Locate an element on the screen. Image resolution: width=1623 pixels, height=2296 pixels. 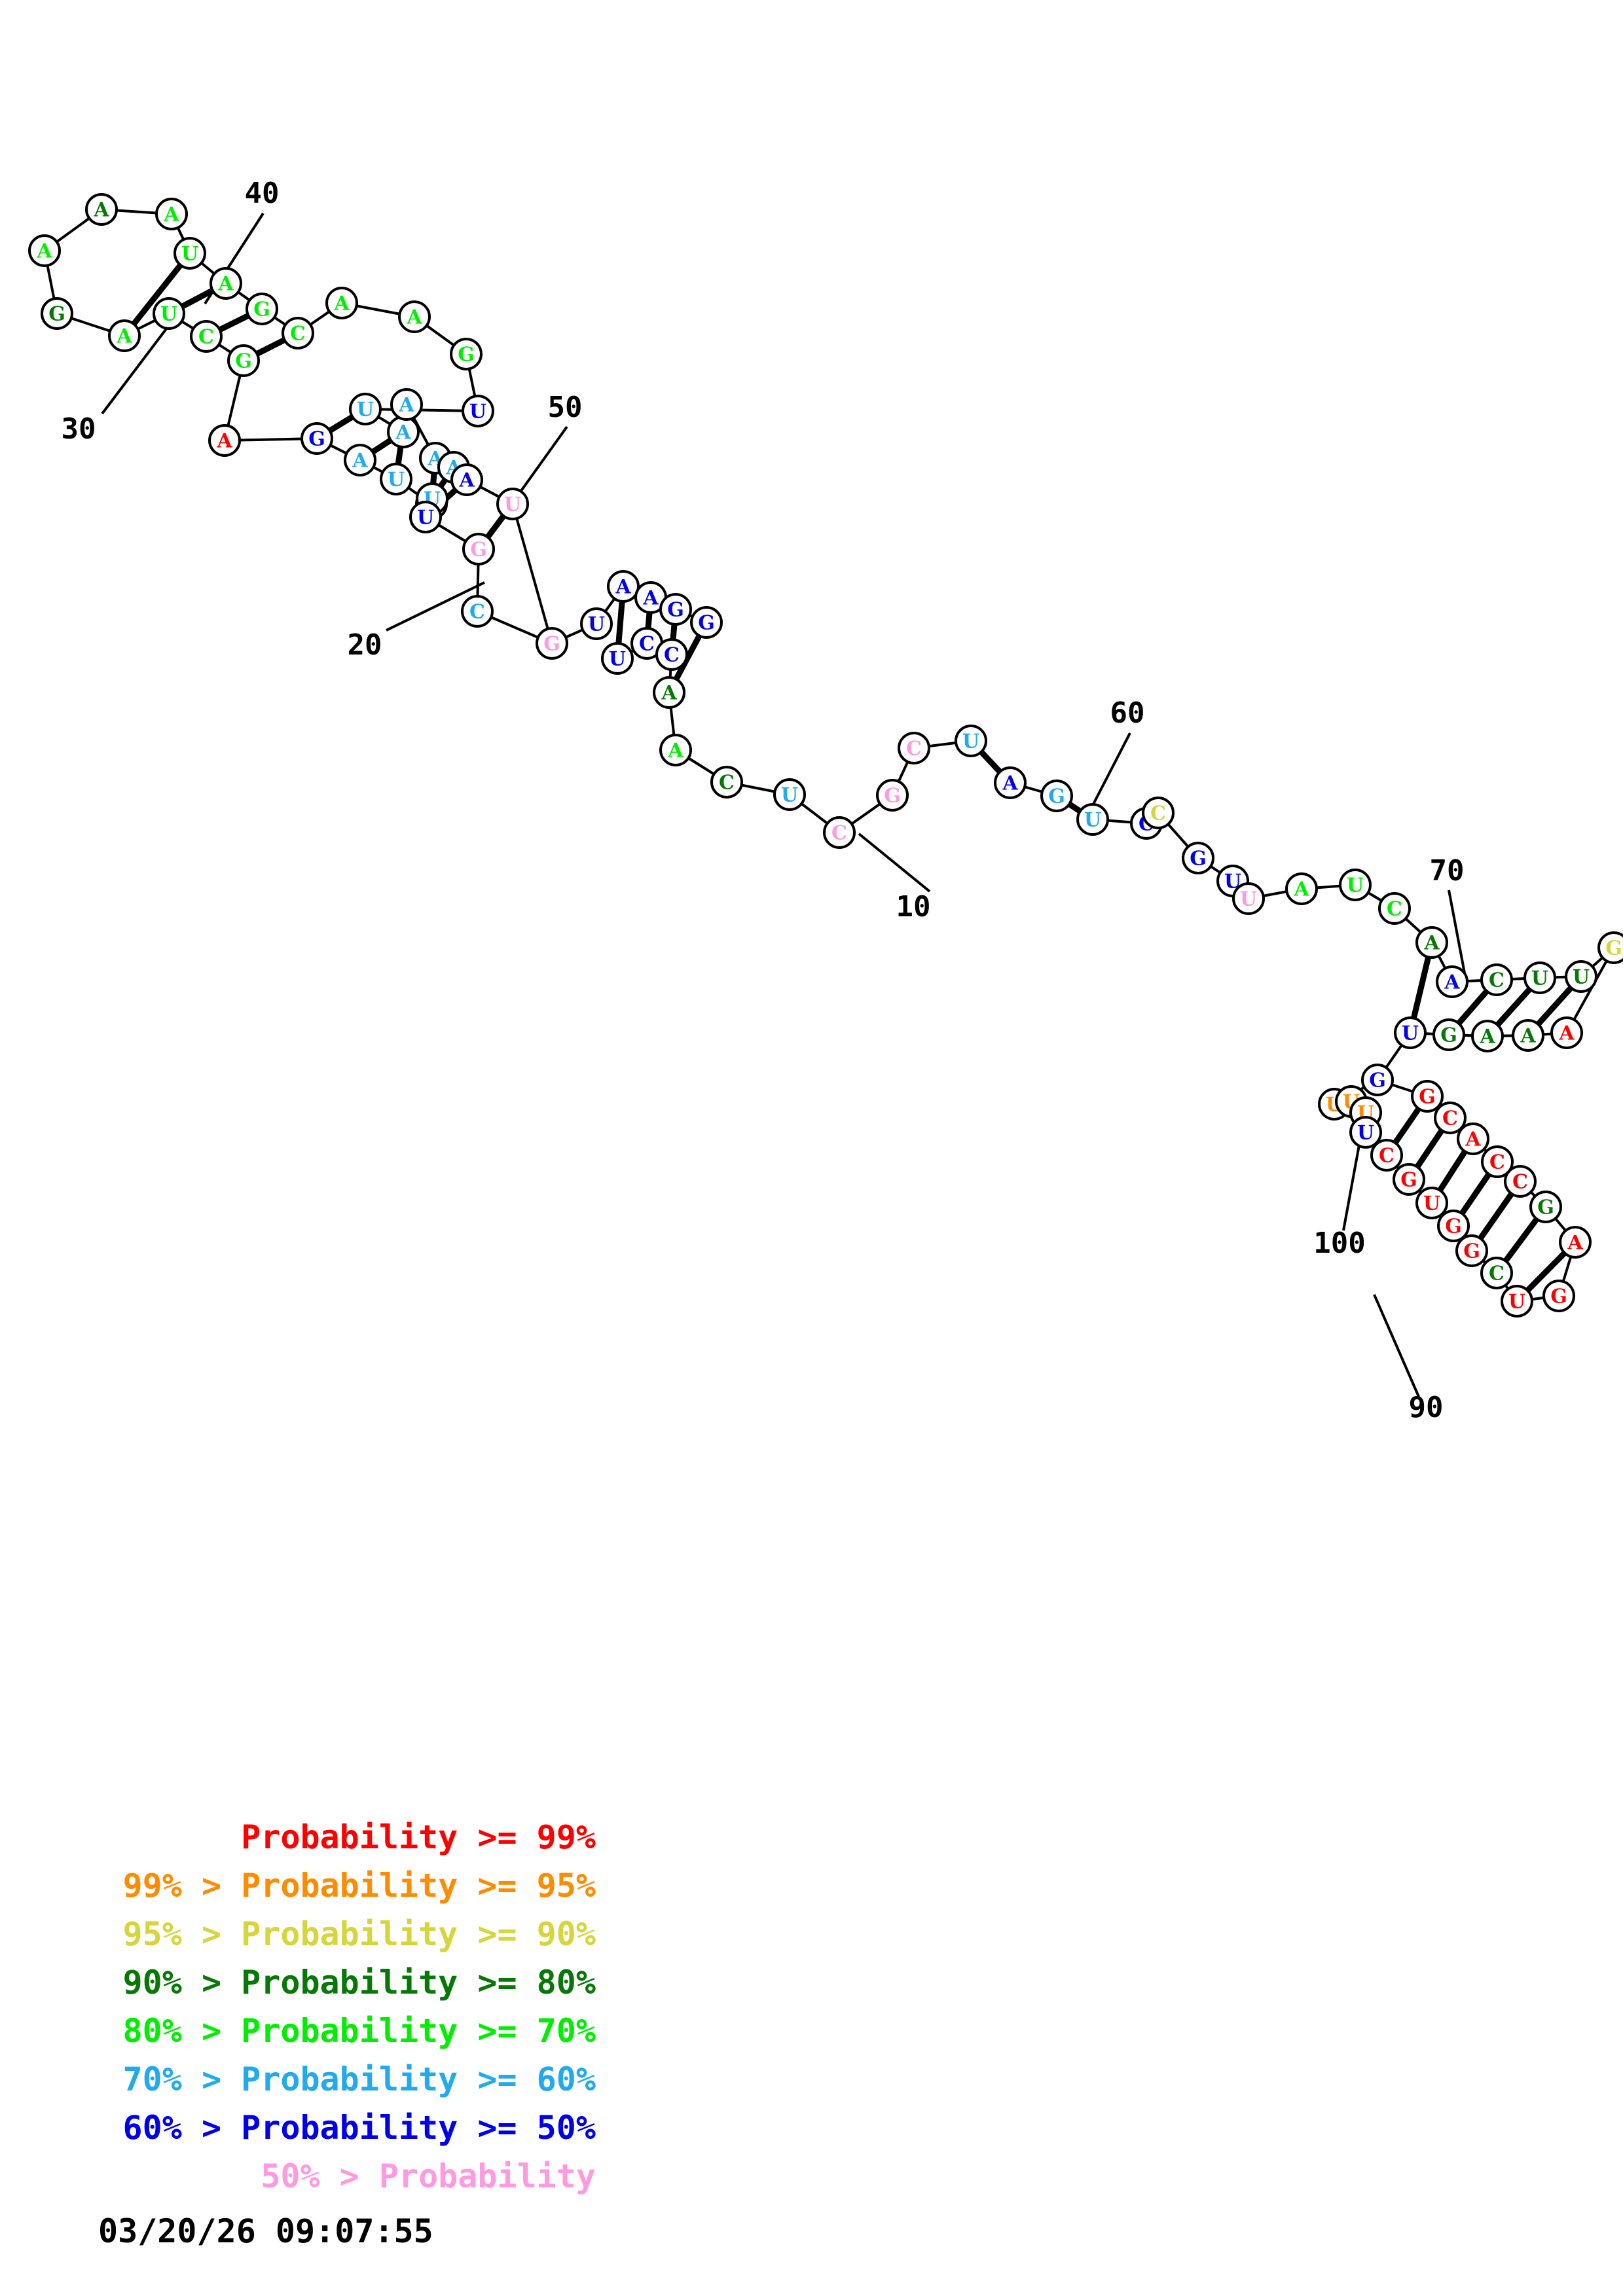
base-letter: U is located at coordinates (789, 795).